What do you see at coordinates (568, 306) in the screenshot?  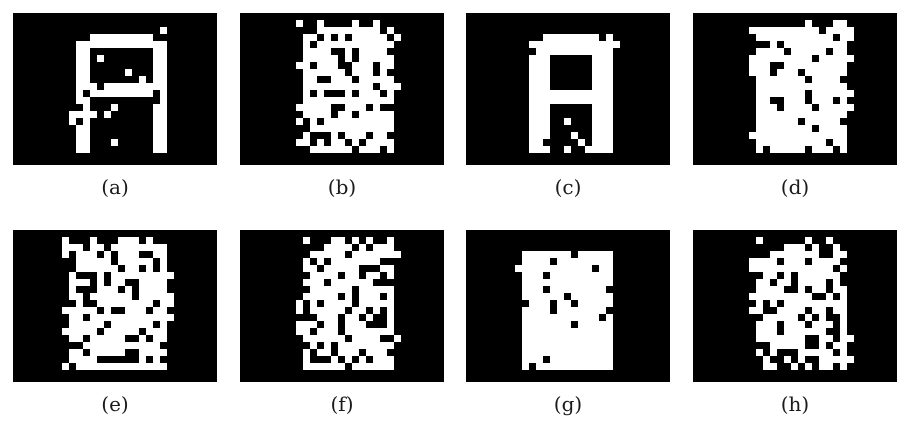 I see `letter-a-image-g` at bounding box center [568, 306].